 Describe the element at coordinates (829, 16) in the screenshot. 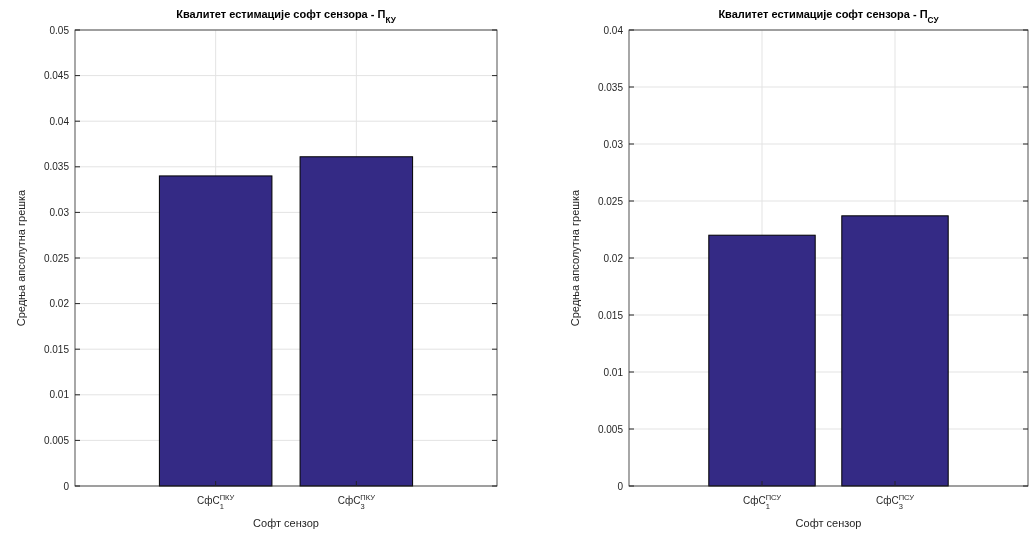

I see `chart-title: Квалитет естимације софт сензора - П$_{СУ}$` at that location.